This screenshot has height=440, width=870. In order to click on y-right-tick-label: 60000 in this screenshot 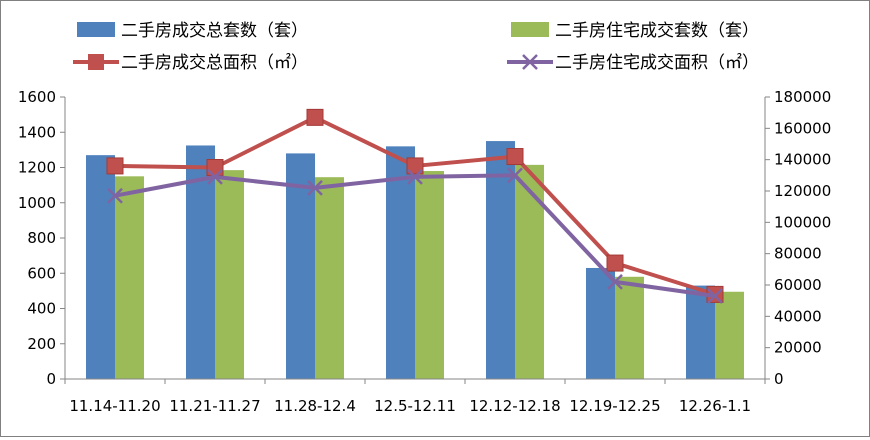, I will do `click(798, 285)`.